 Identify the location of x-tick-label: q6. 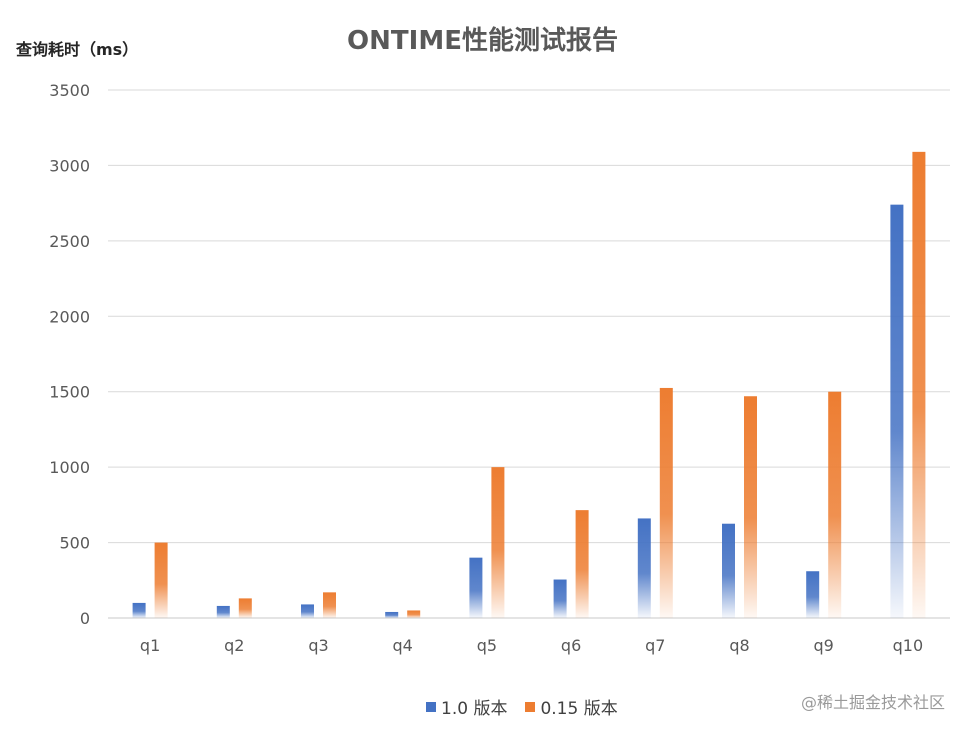
(571, 645).